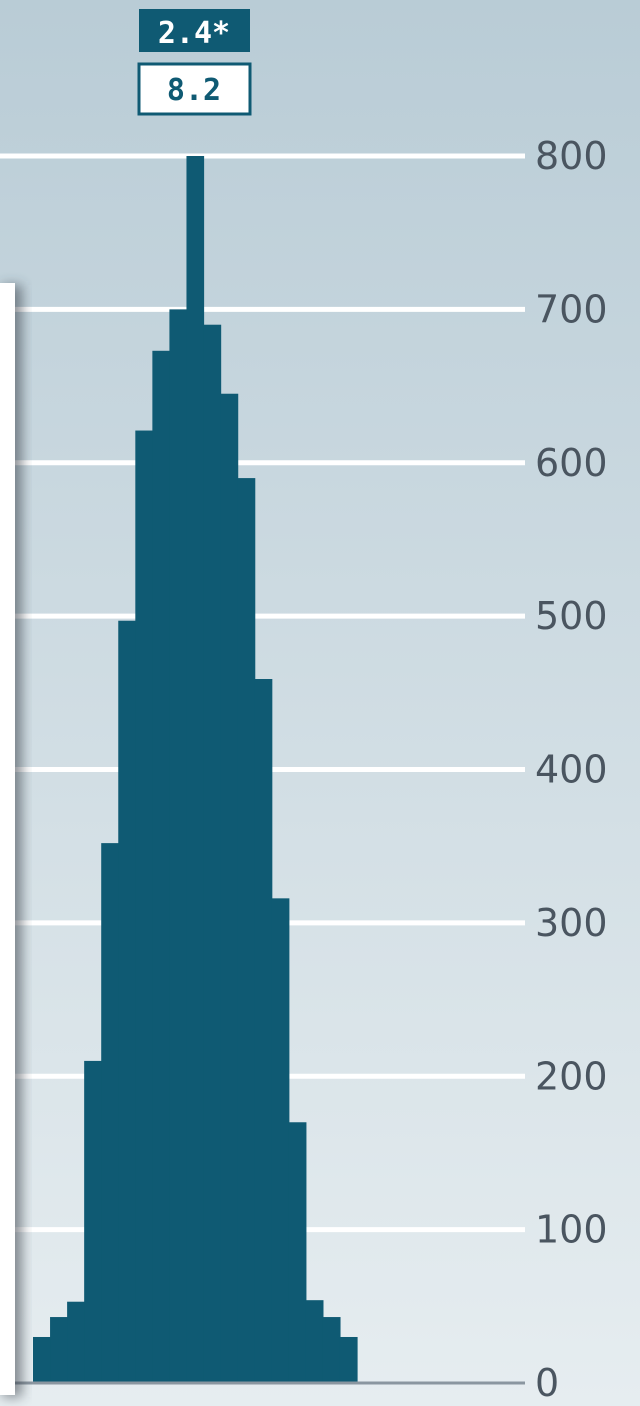 The height and width of the screenshot is (1406, 640). I want to click on annotation-bottom-box, so click(194, 89).